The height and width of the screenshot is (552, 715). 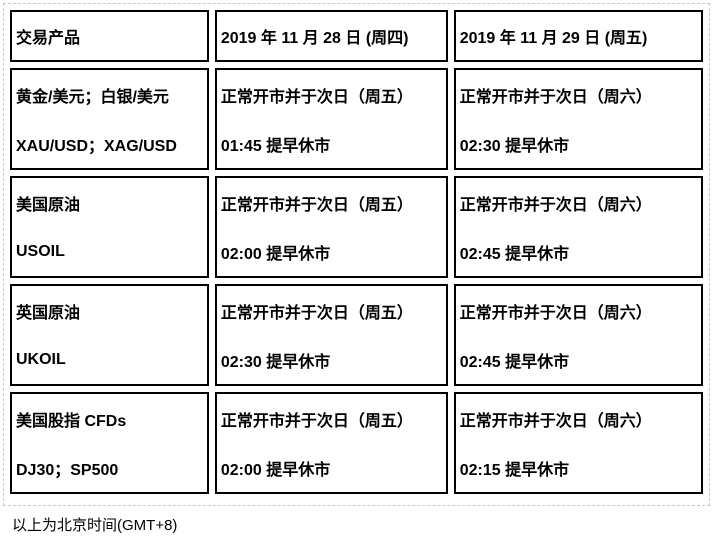 What do you see at coordinates (109, 36) in the screenshot?
I see `col-header-product: 交易产品` at bounding box center [109, 36].